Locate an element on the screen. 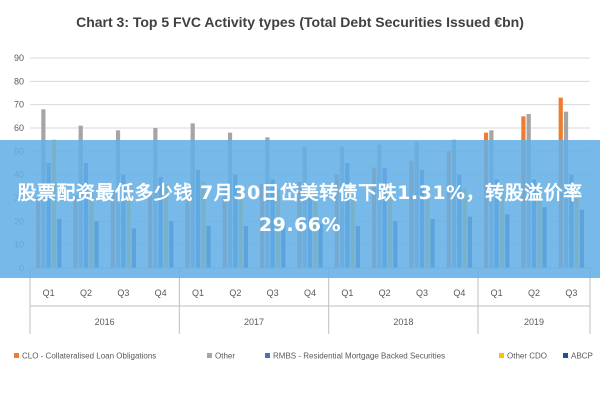 The width and height of the screenshot is (600, 400). year-label: 2017 is located at coordinates (254, 322).